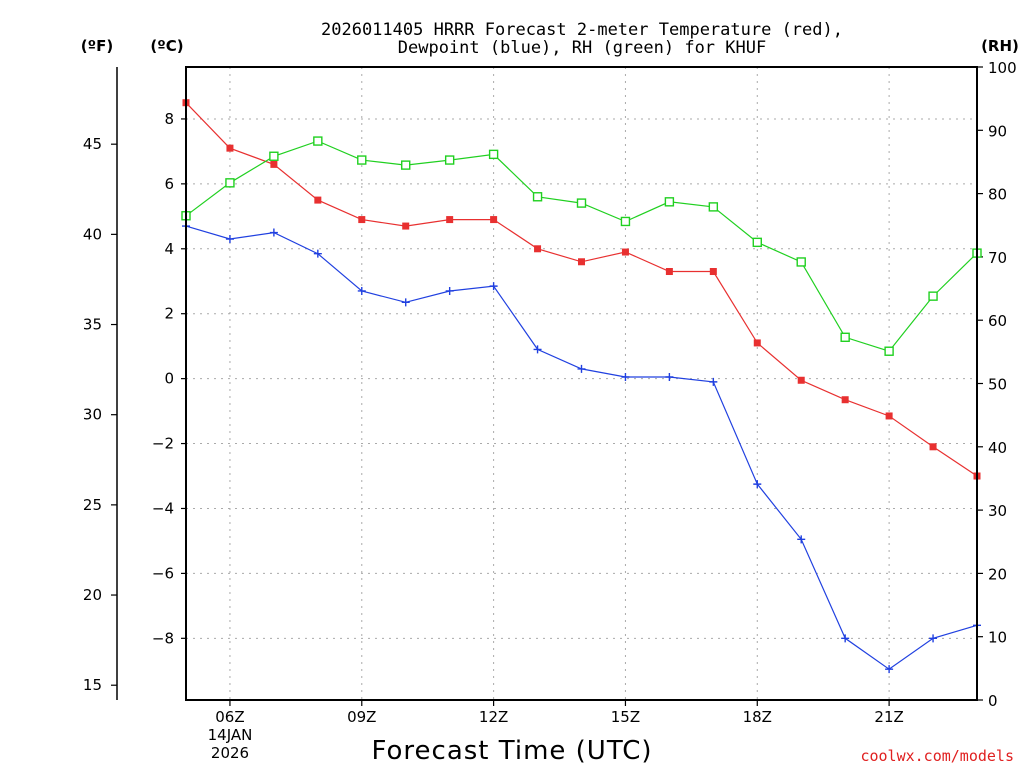  I want to click on rh-tick-label: 20, so click(997, 574).